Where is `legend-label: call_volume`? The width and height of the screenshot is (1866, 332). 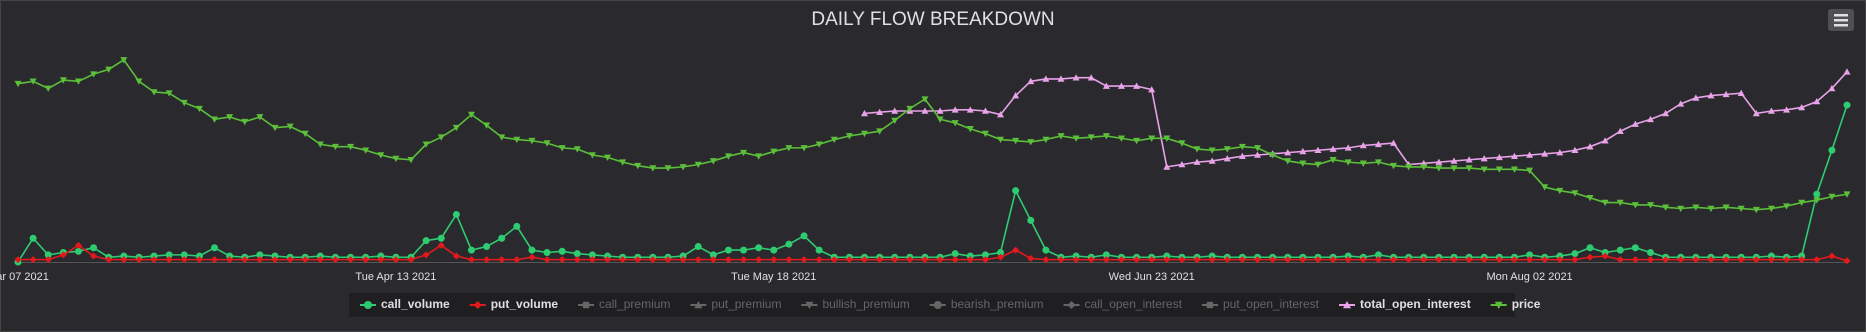 legend-label: call_volume is located at coordinates (415, 304).